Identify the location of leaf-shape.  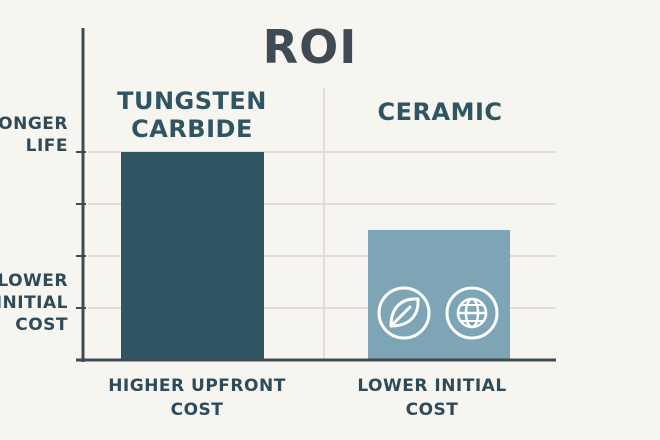
(404, 312).